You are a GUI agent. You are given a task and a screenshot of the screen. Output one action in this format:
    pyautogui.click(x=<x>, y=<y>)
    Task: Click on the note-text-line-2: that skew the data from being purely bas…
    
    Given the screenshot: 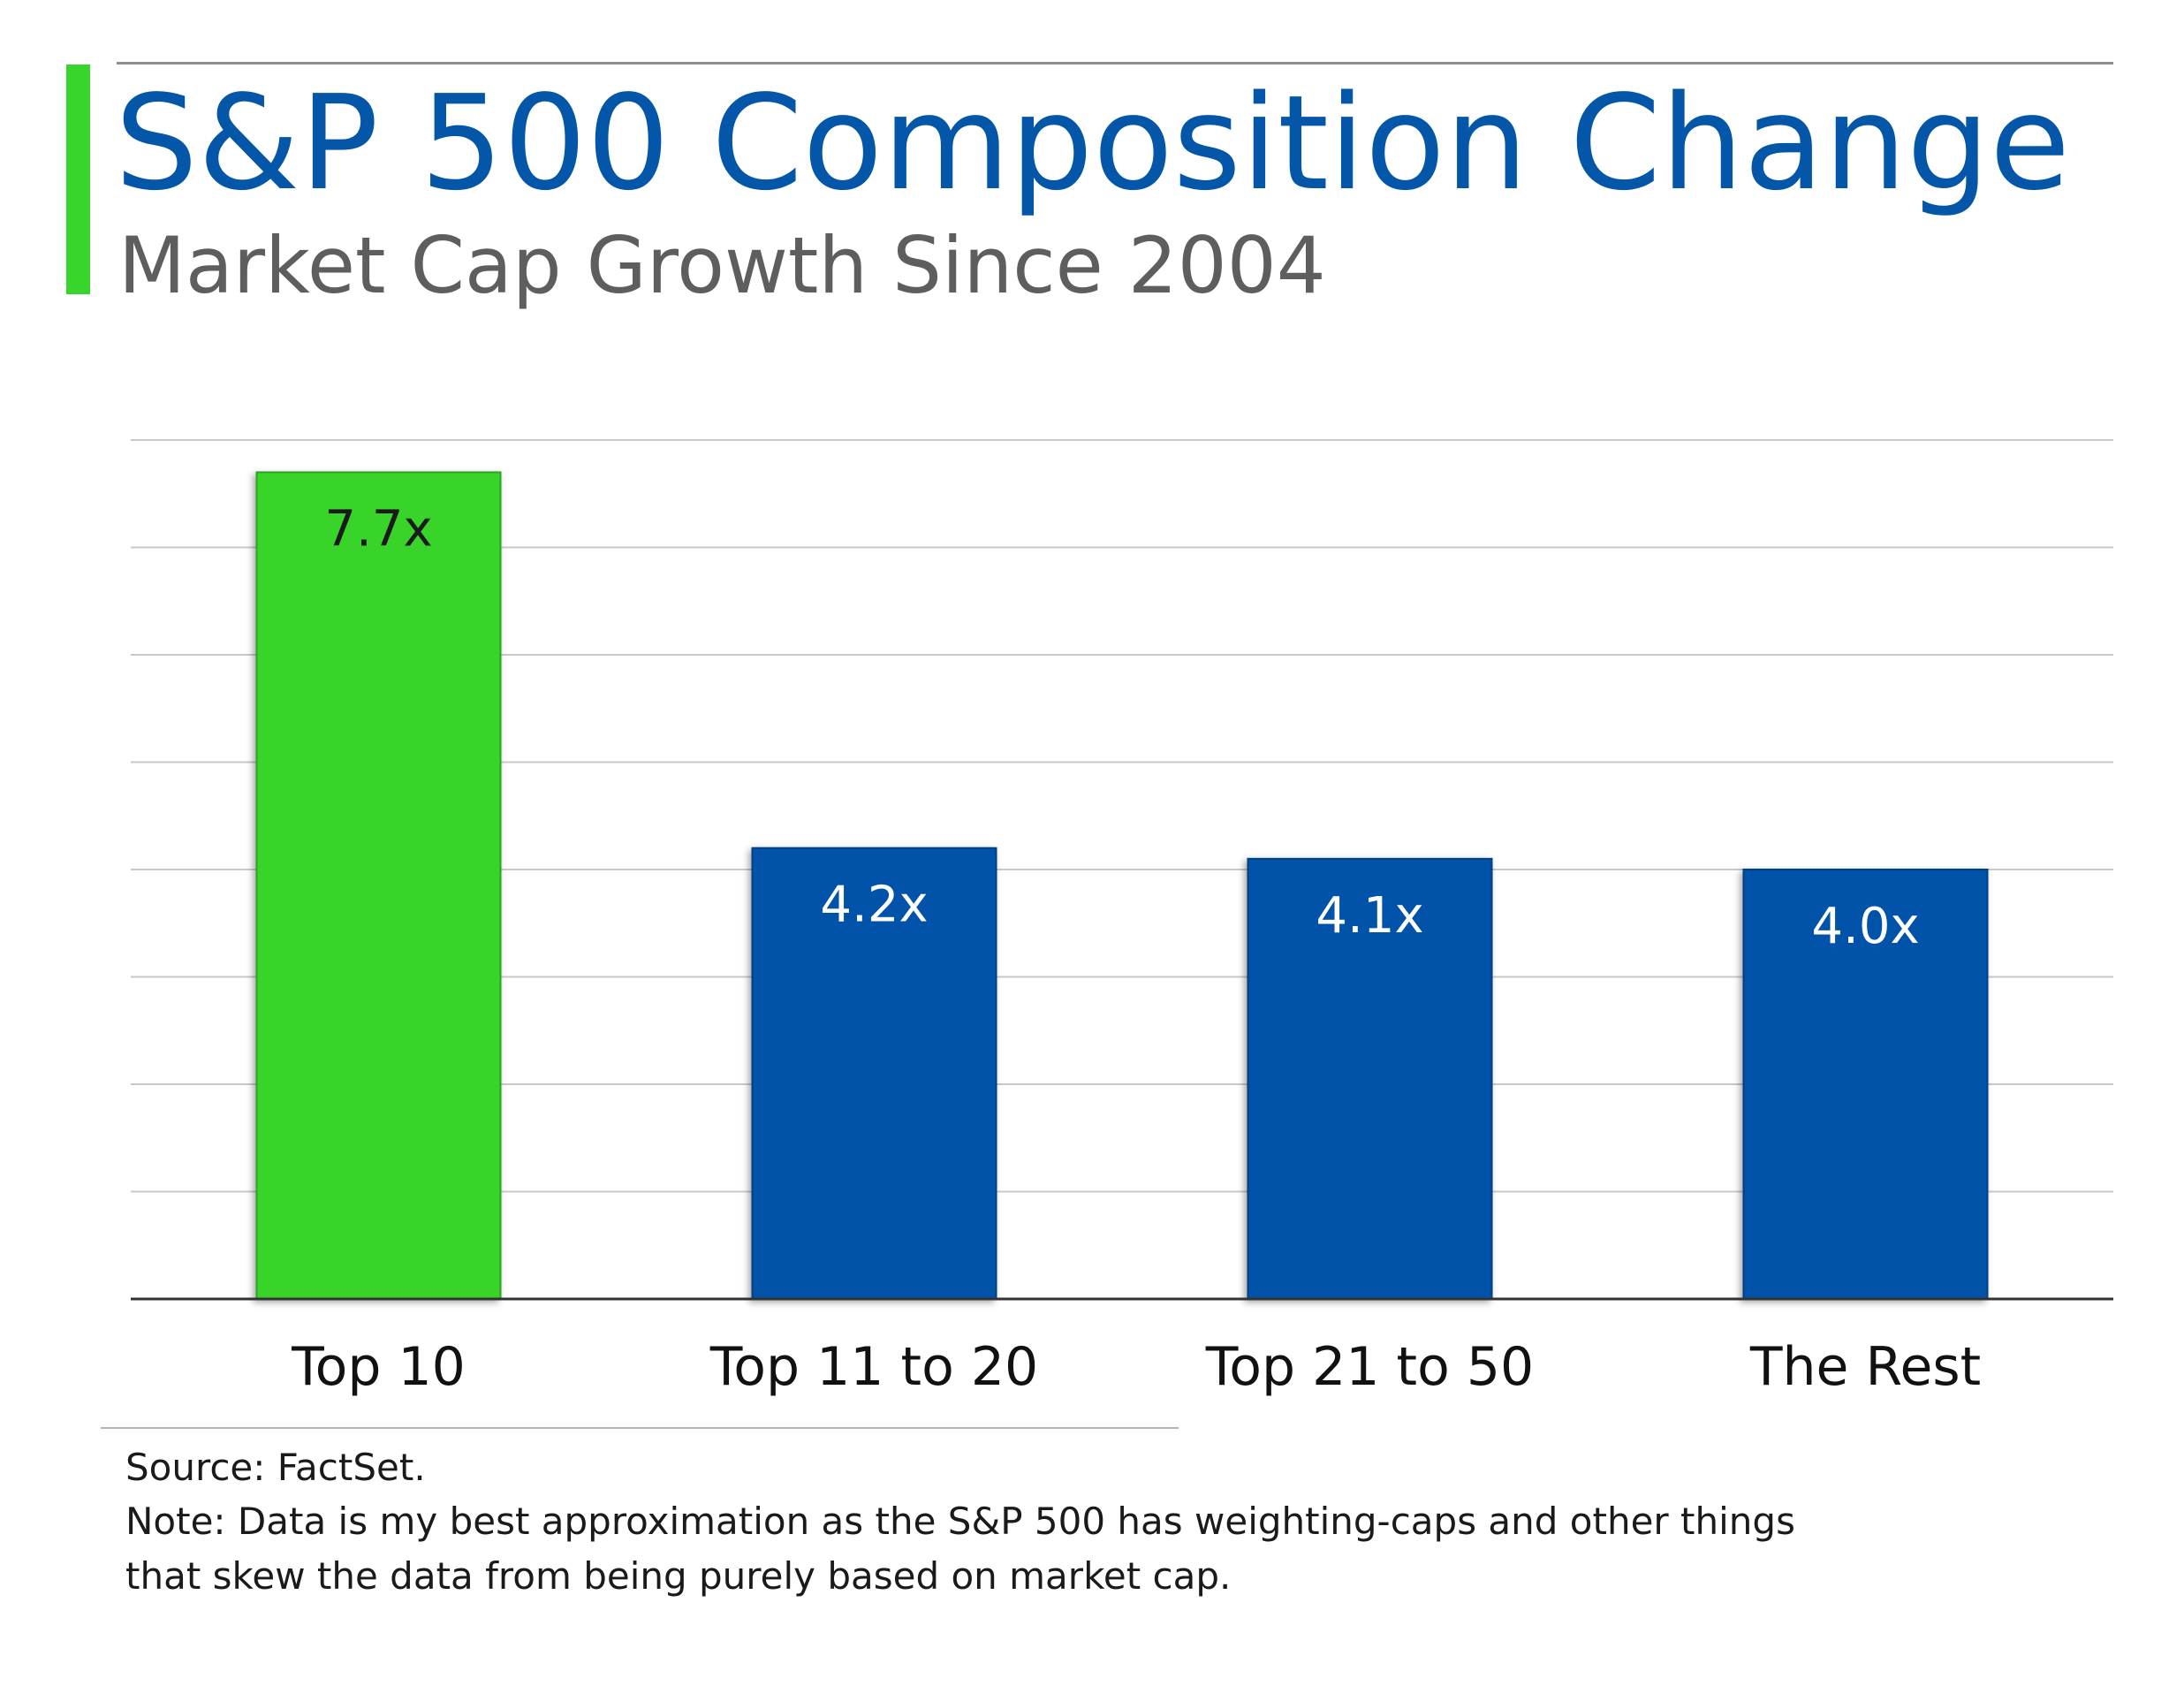 What is the action you would take?
    pyautogui.click(x=678, y=1576)
    